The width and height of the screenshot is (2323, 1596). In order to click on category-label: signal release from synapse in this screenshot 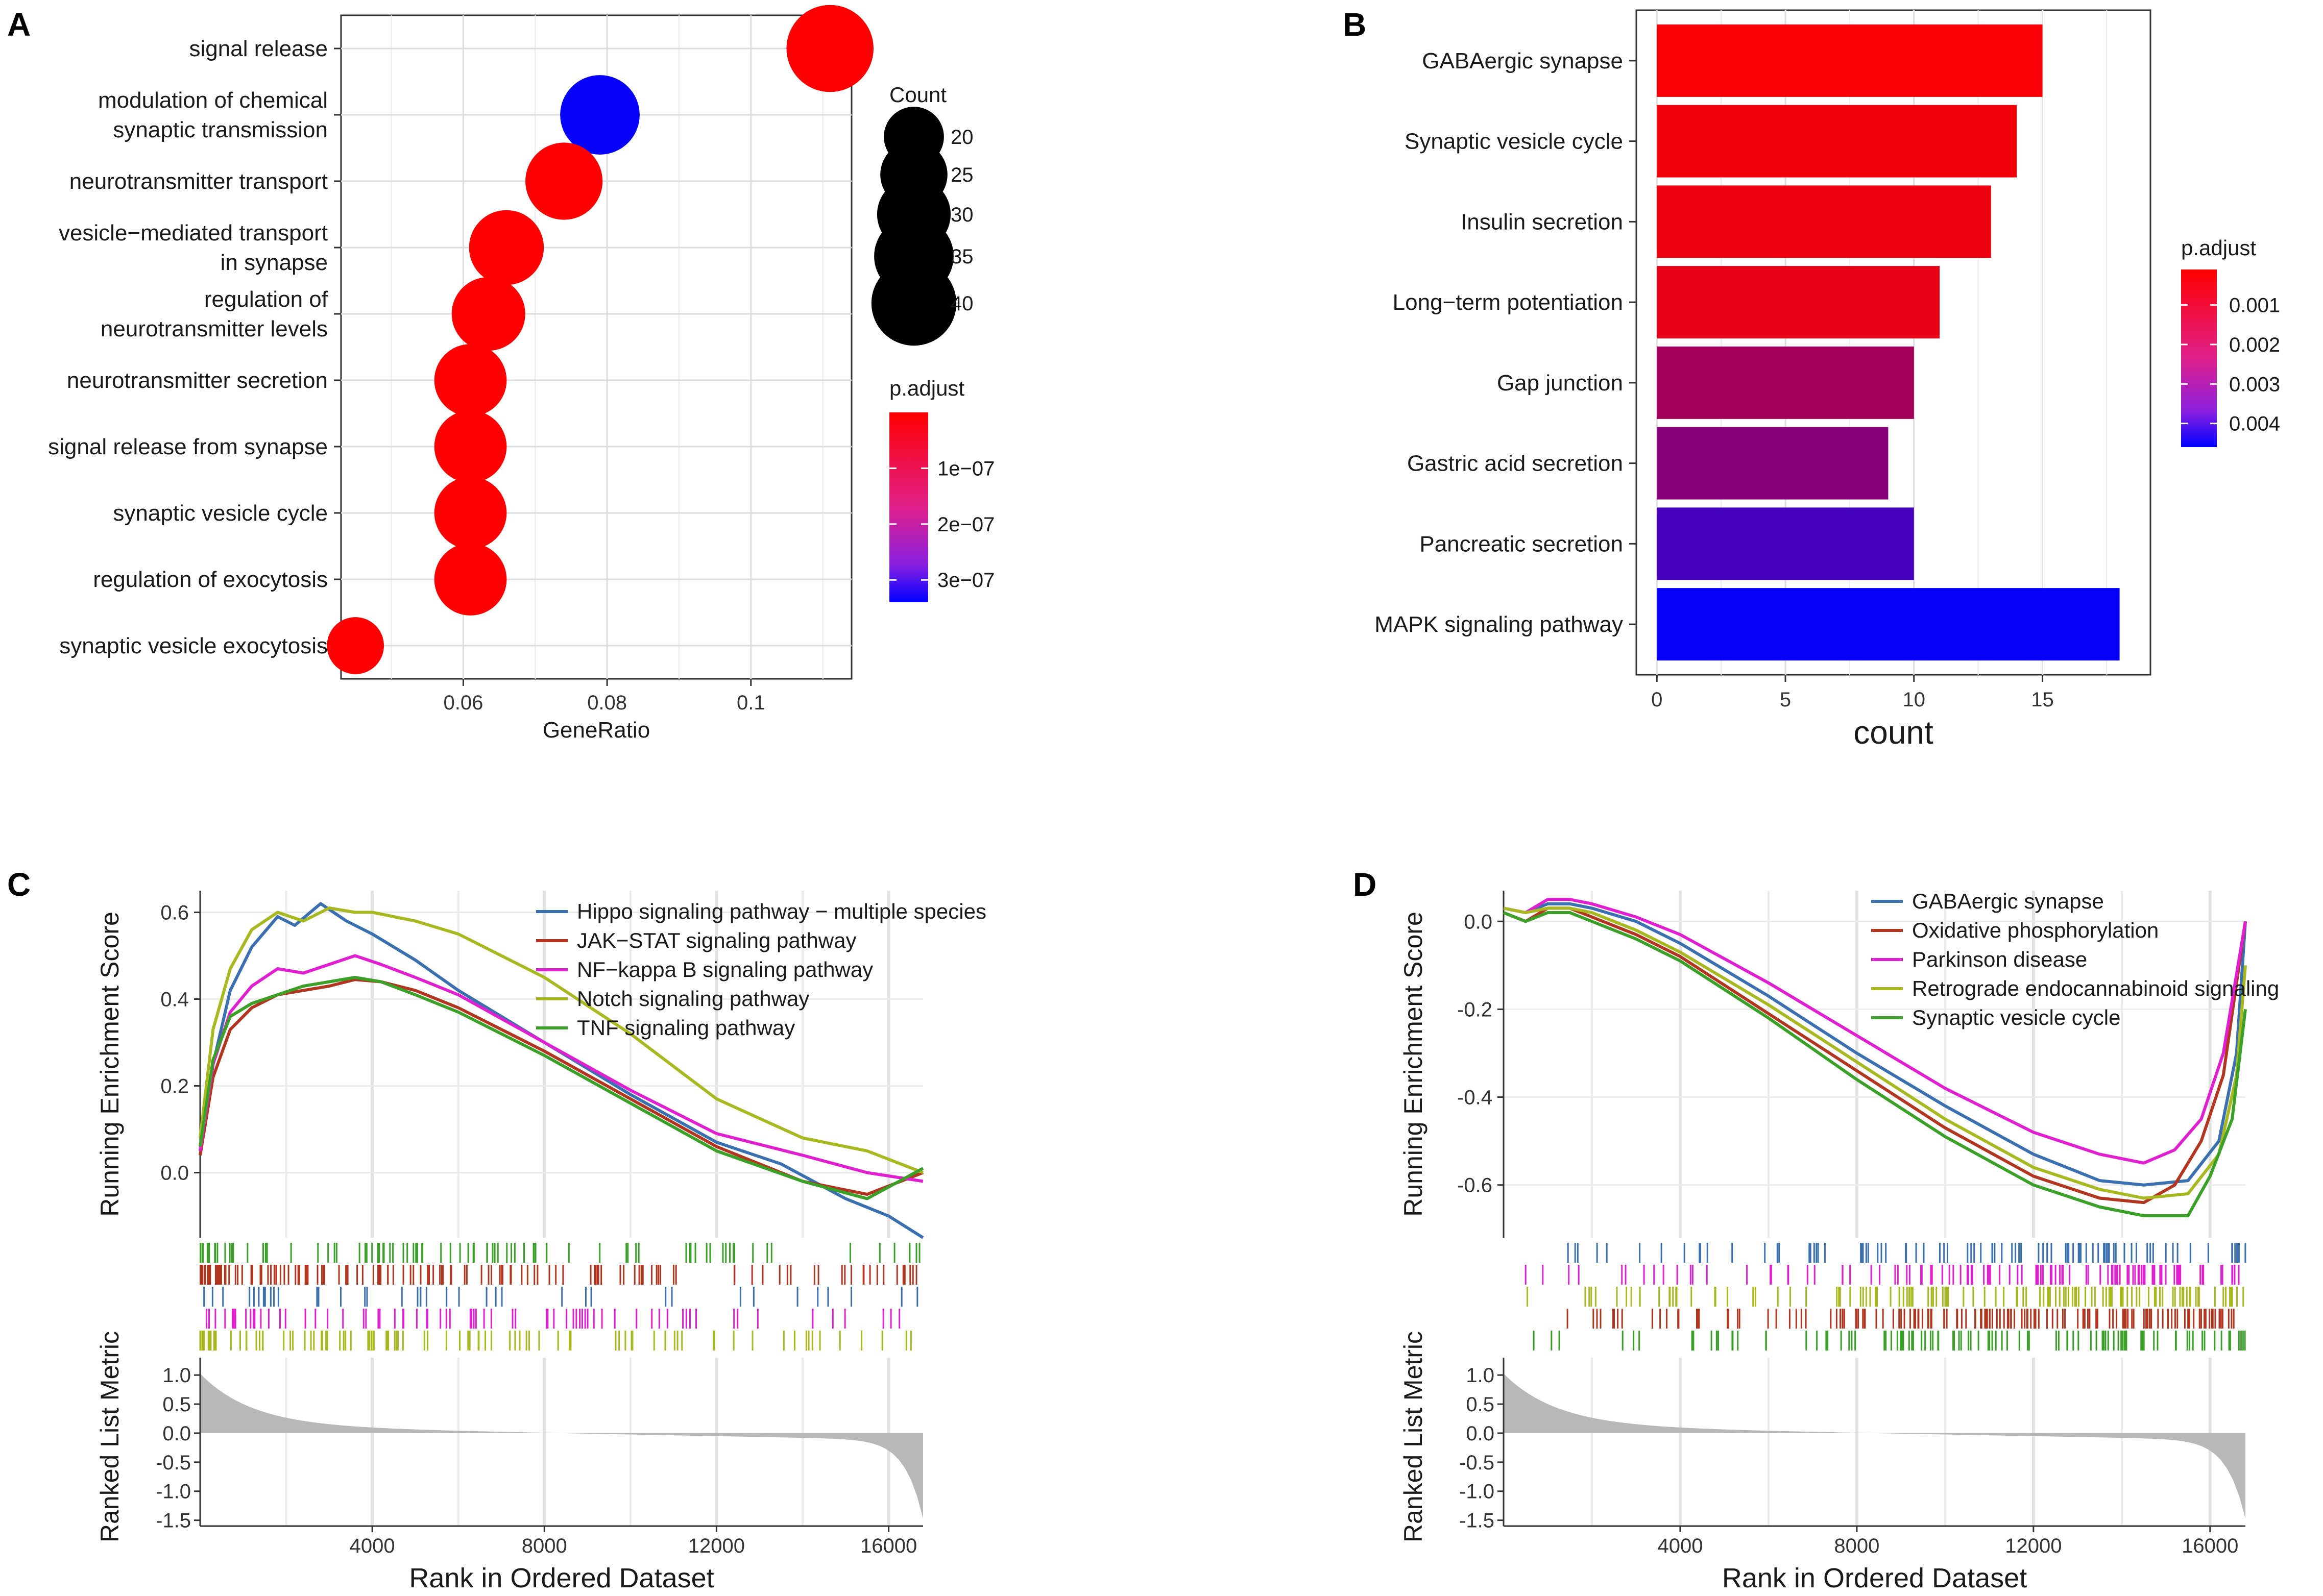, I will do `click(188, 446)`.